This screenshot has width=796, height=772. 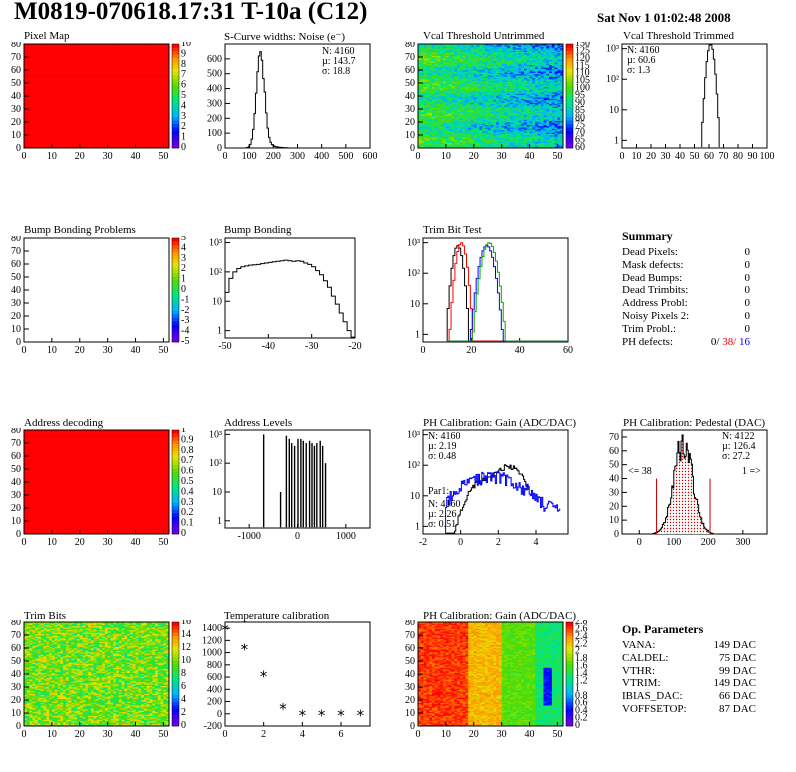 What do you see at coordinates (136, 156) in the screenshot?
I see `x-tick-label: 40` at bounding box center [136, 156].